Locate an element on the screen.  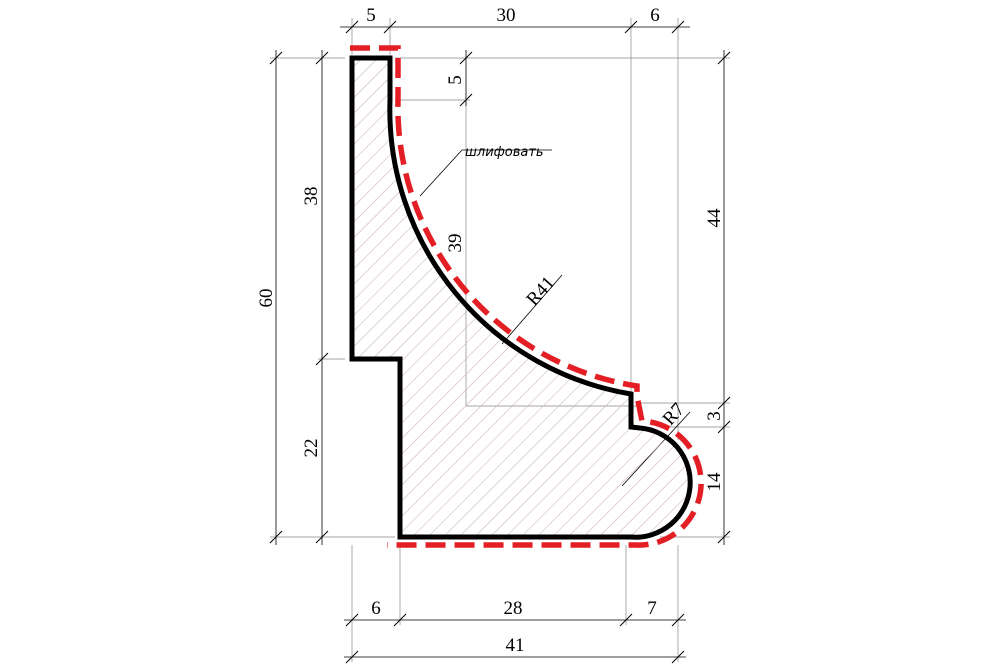
dim-step: 3 is located at coordinates (714, 416).